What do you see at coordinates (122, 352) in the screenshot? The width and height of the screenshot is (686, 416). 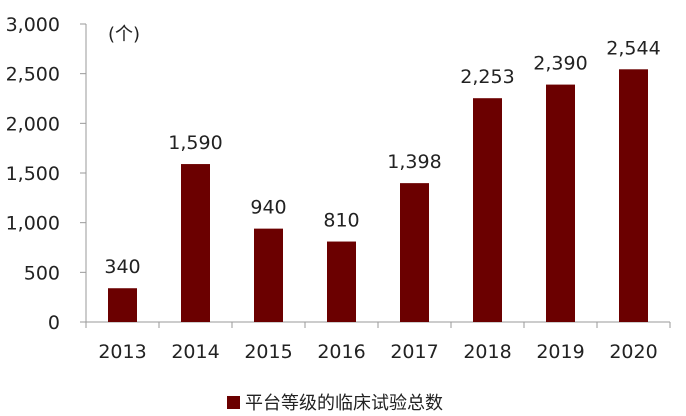 I see `x-tick-label: 2013` at bounding box center [122, 352].